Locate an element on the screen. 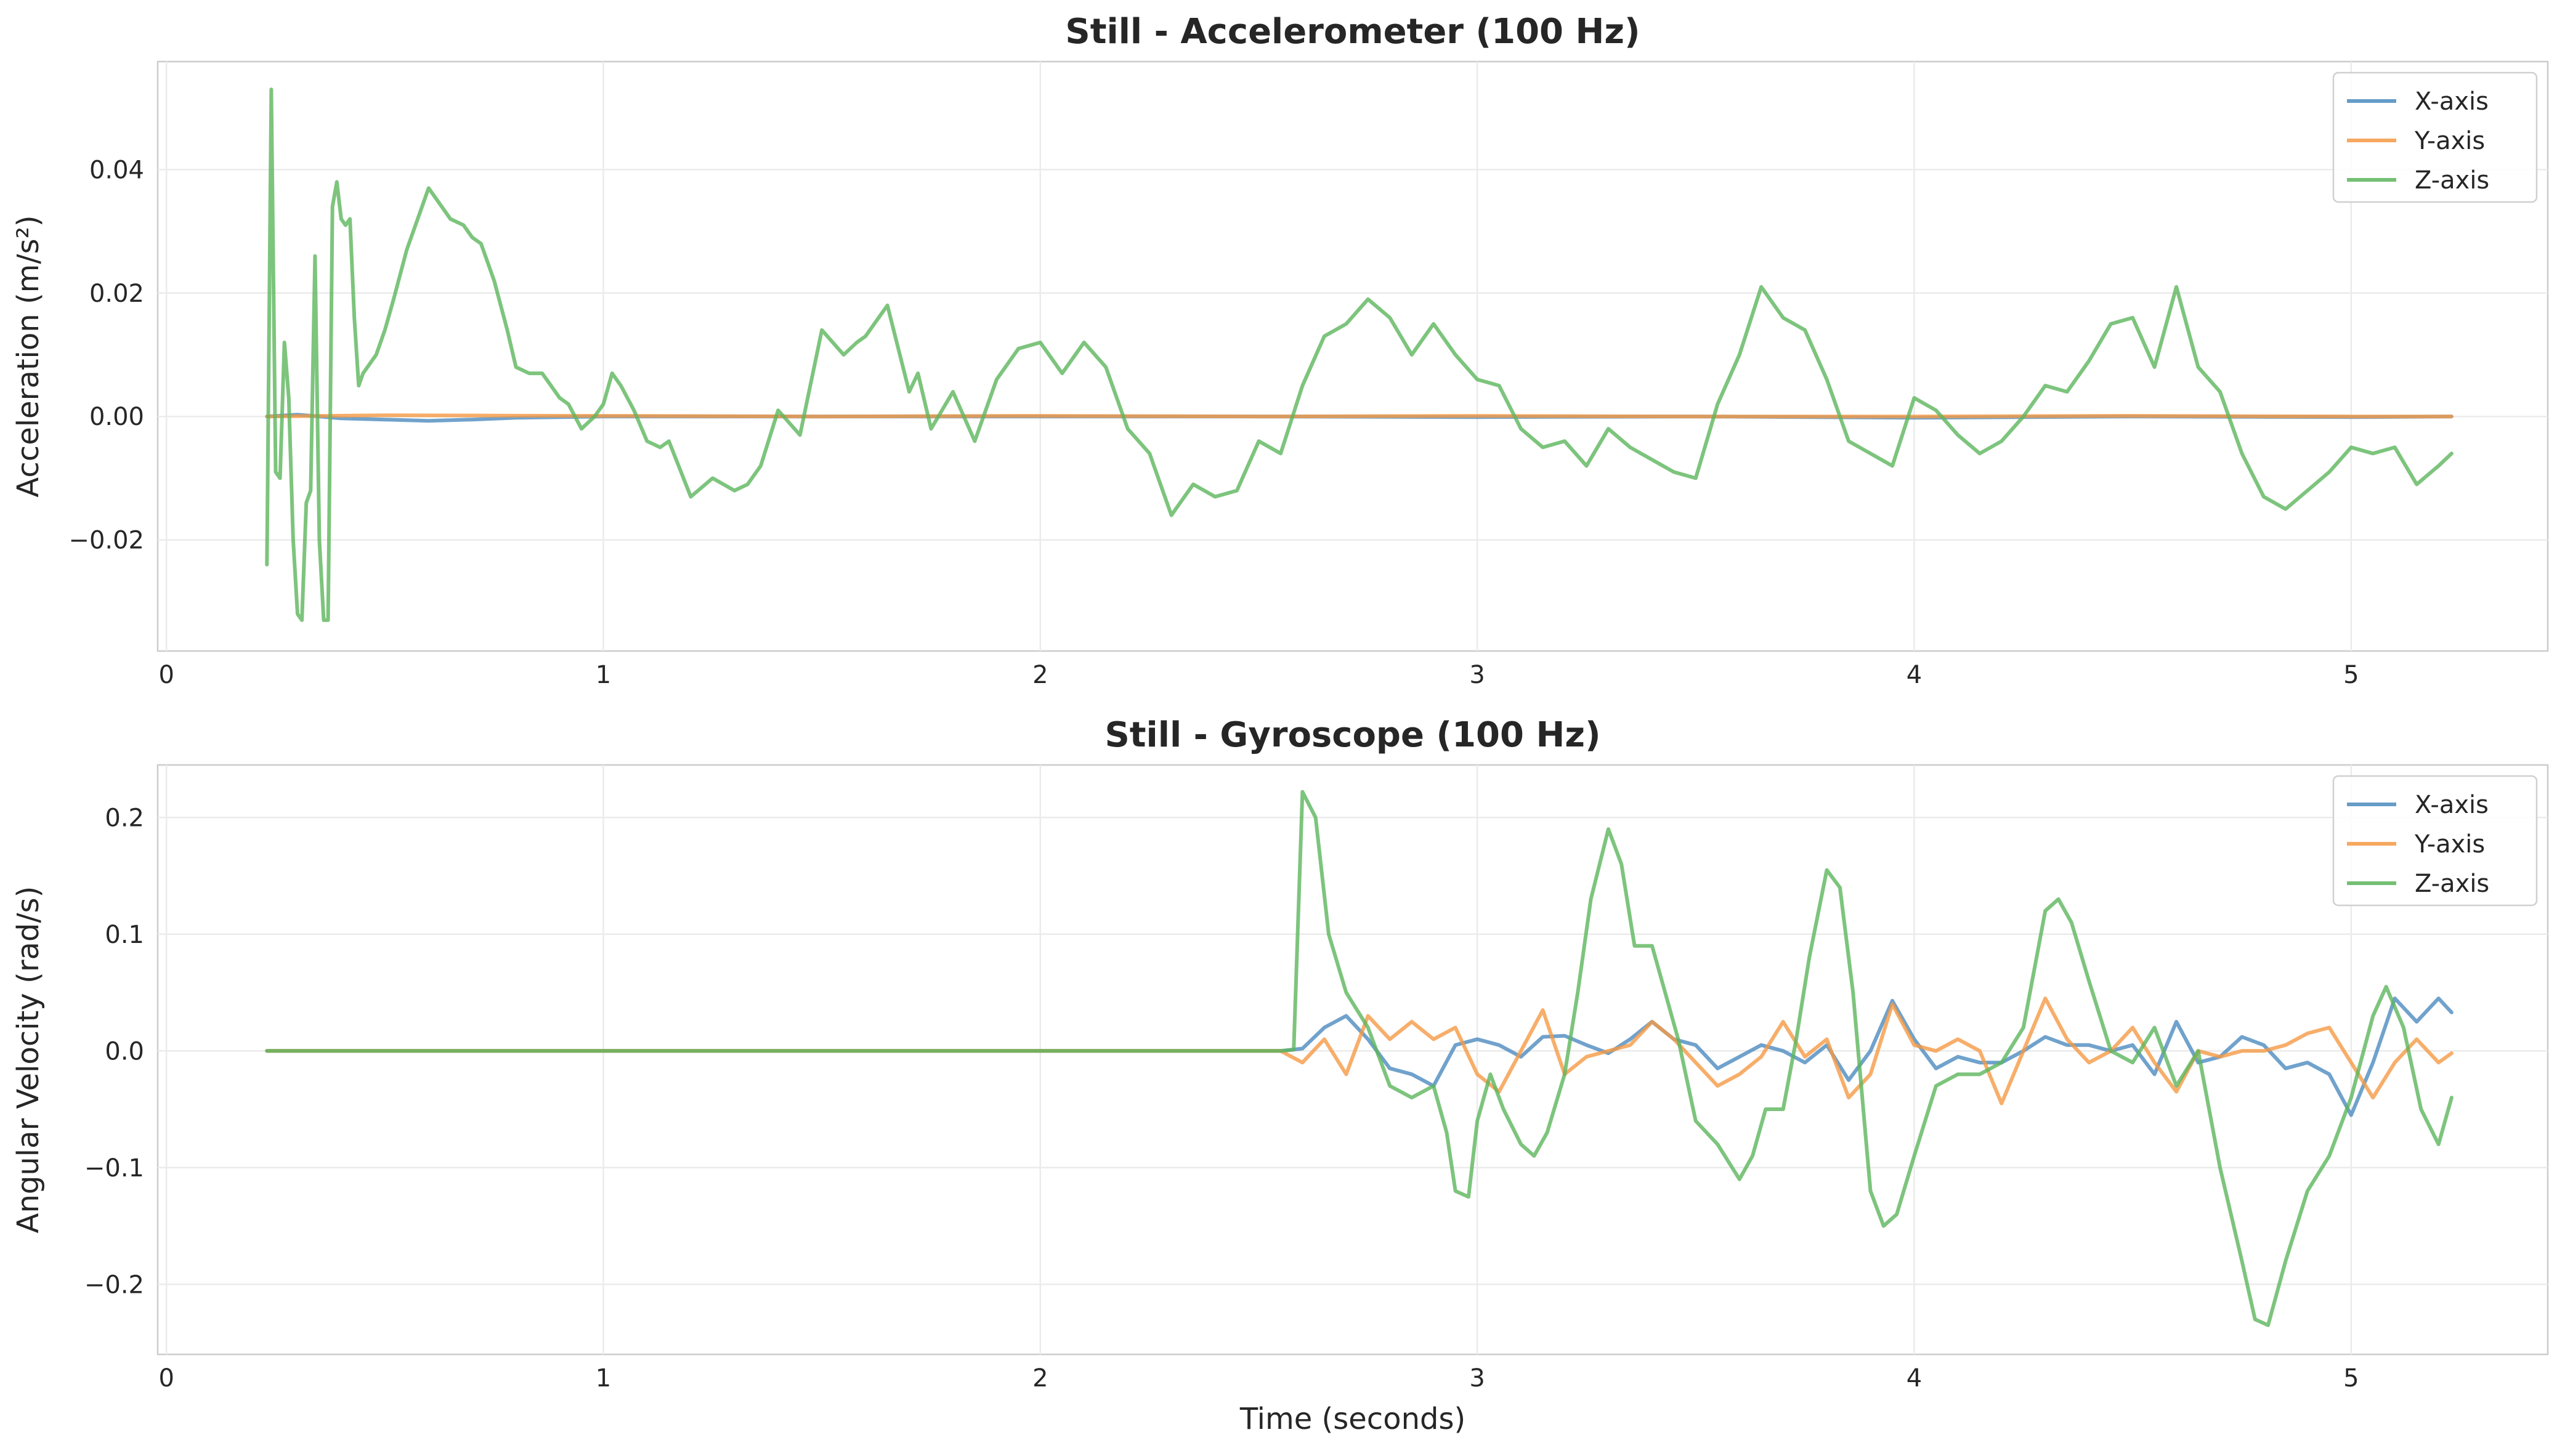  y-tick-label: −0.02 is located at coordinates (106, 541).